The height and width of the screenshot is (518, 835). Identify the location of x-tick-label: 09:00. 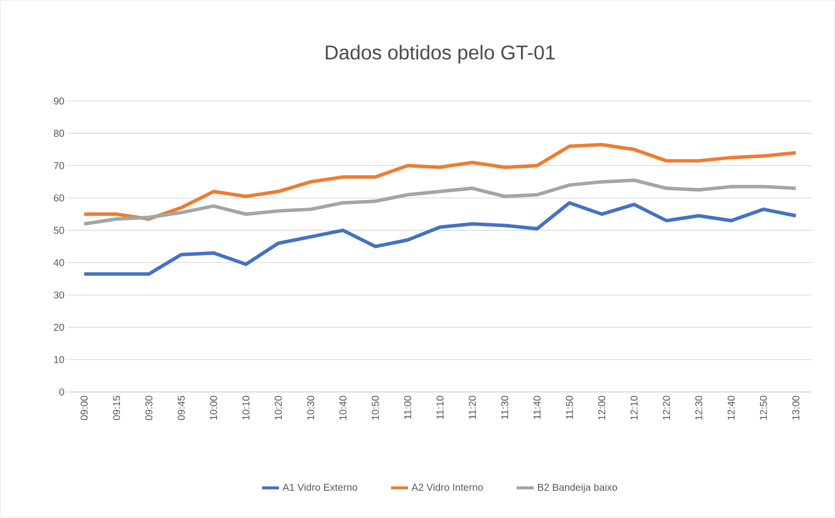
(84, 408).